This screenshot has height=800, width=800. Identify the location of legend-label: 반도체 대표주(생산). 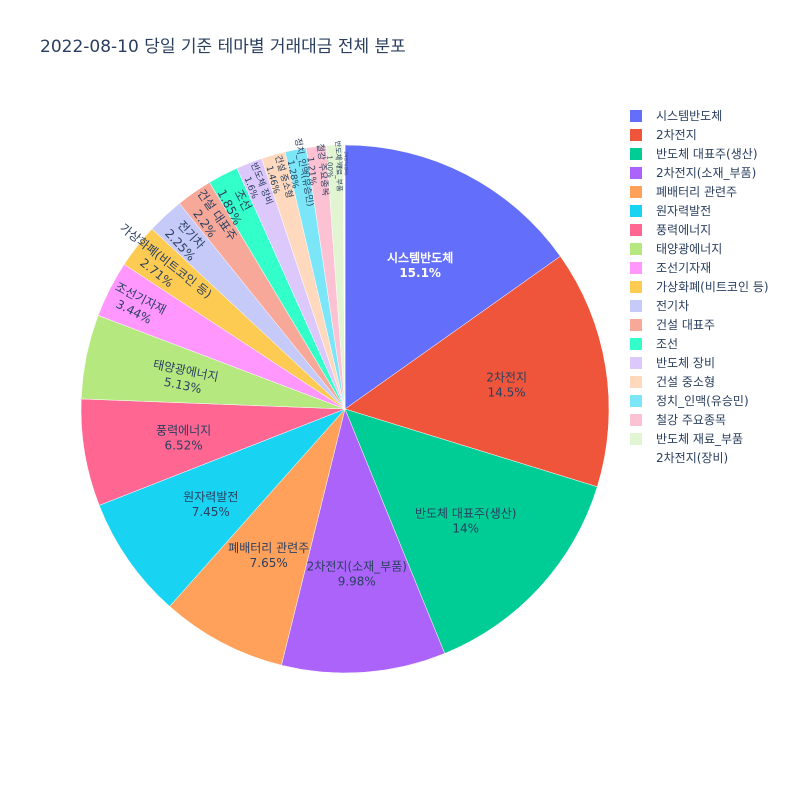
(707, 154).